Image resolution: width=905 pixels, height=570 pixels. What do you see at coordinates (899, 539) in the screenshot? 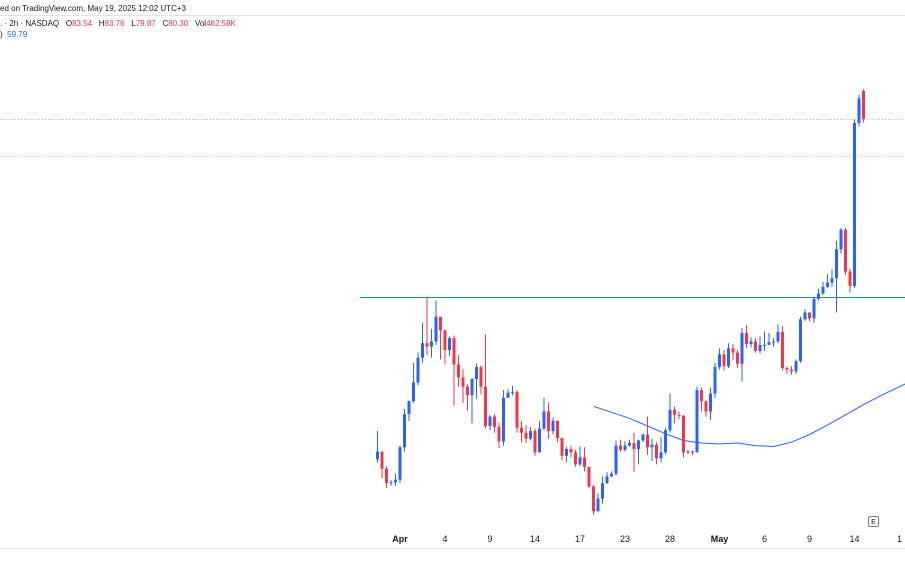
I see `time-axis-label: 1` at bounding box center [899, 539].